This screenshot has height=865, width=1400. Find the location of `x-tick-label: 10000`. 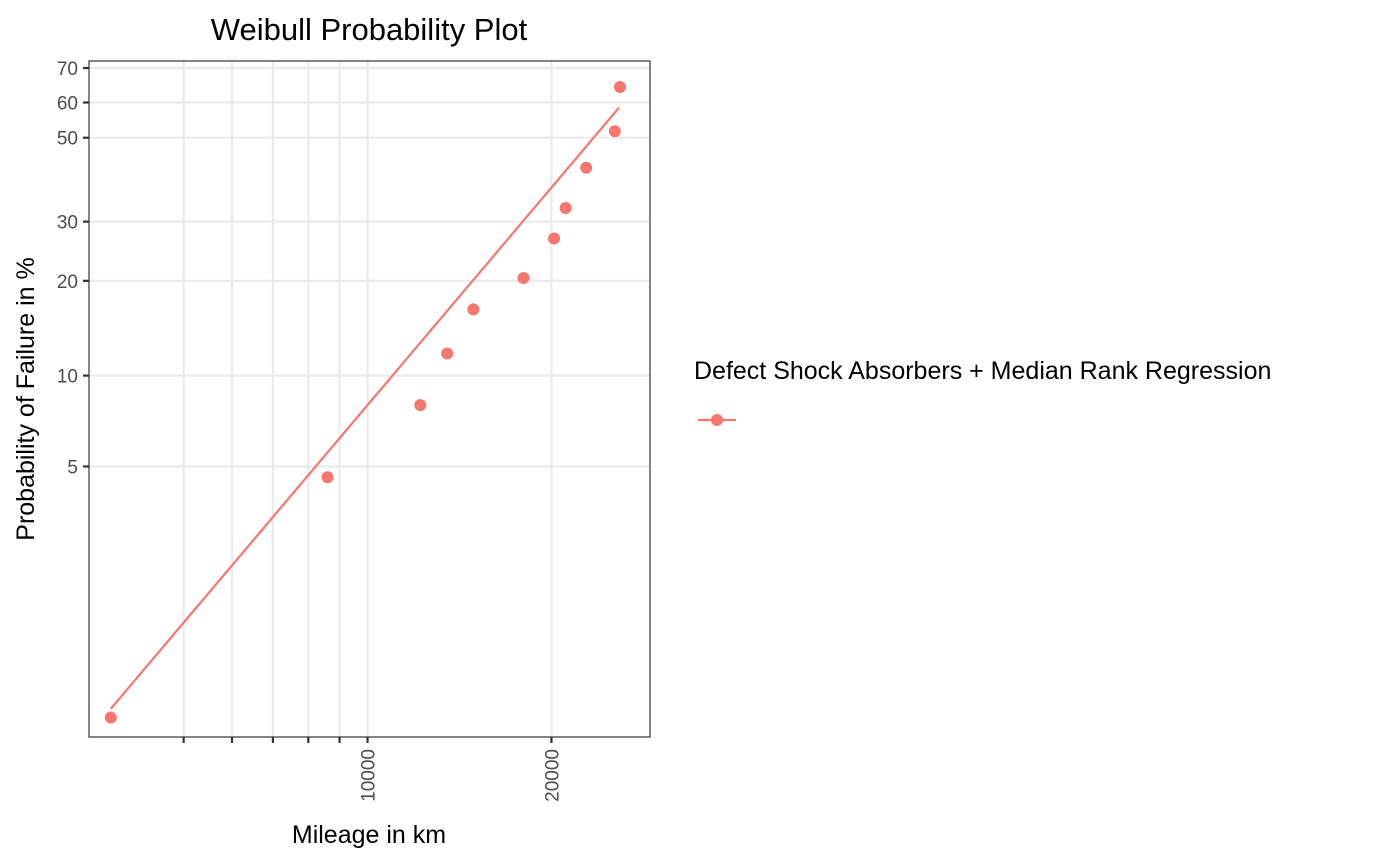

x-tick-label: 10000 is located at coordinates (369, 775).